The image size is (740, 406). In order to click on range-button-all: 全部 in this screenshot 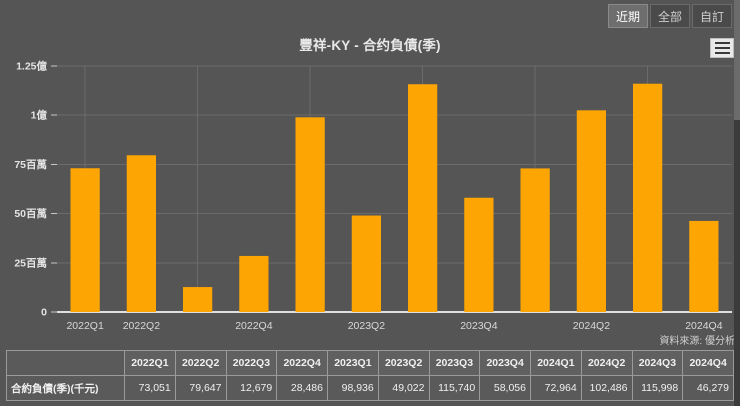, I will do `click(670, 16)`.